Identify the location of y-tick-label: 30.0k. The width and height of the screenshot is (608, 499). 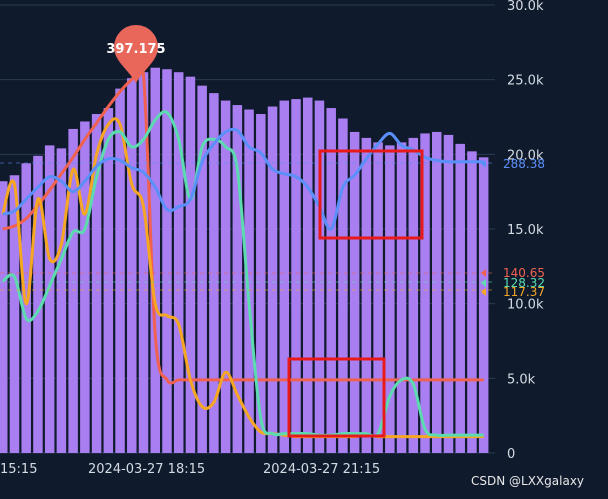
(525, 7).